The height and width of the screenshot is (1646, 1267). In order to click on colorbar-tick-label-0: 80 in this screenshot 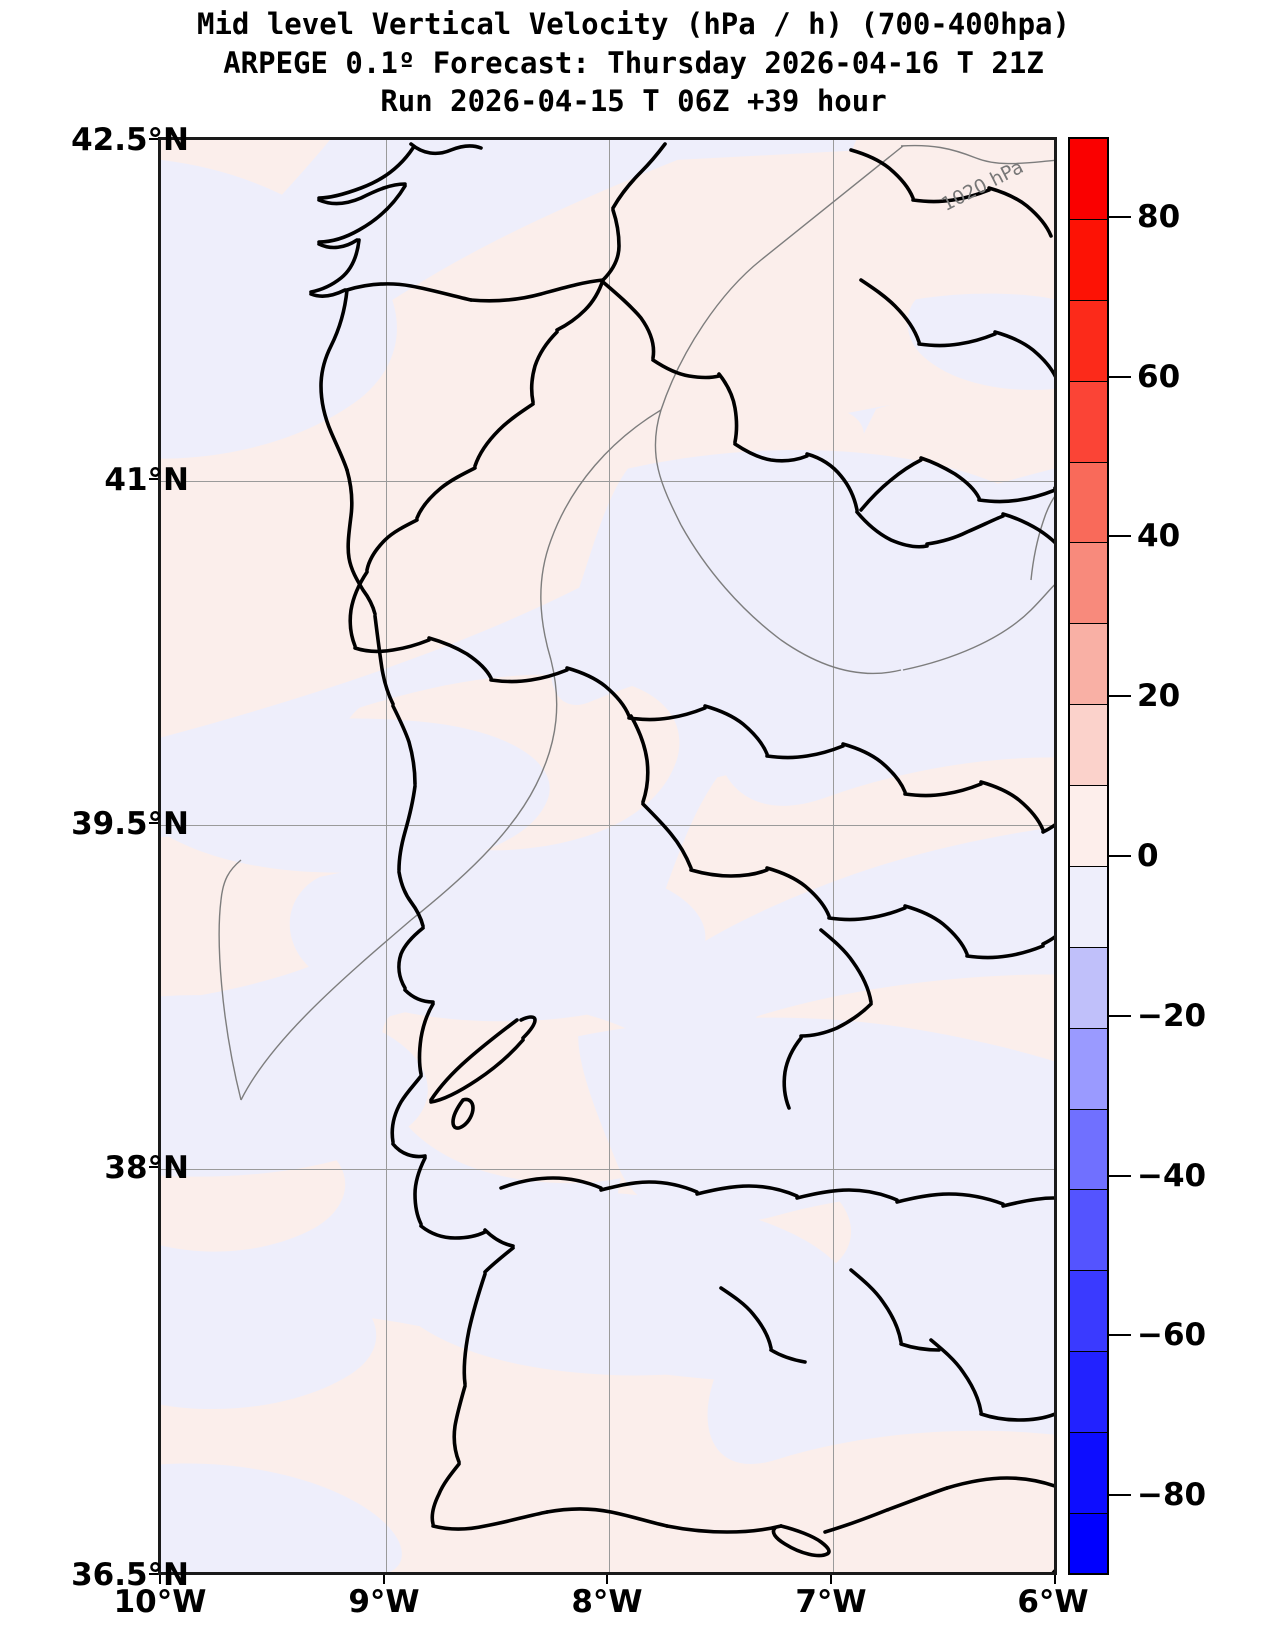, I will do `click(1159, 216)`.